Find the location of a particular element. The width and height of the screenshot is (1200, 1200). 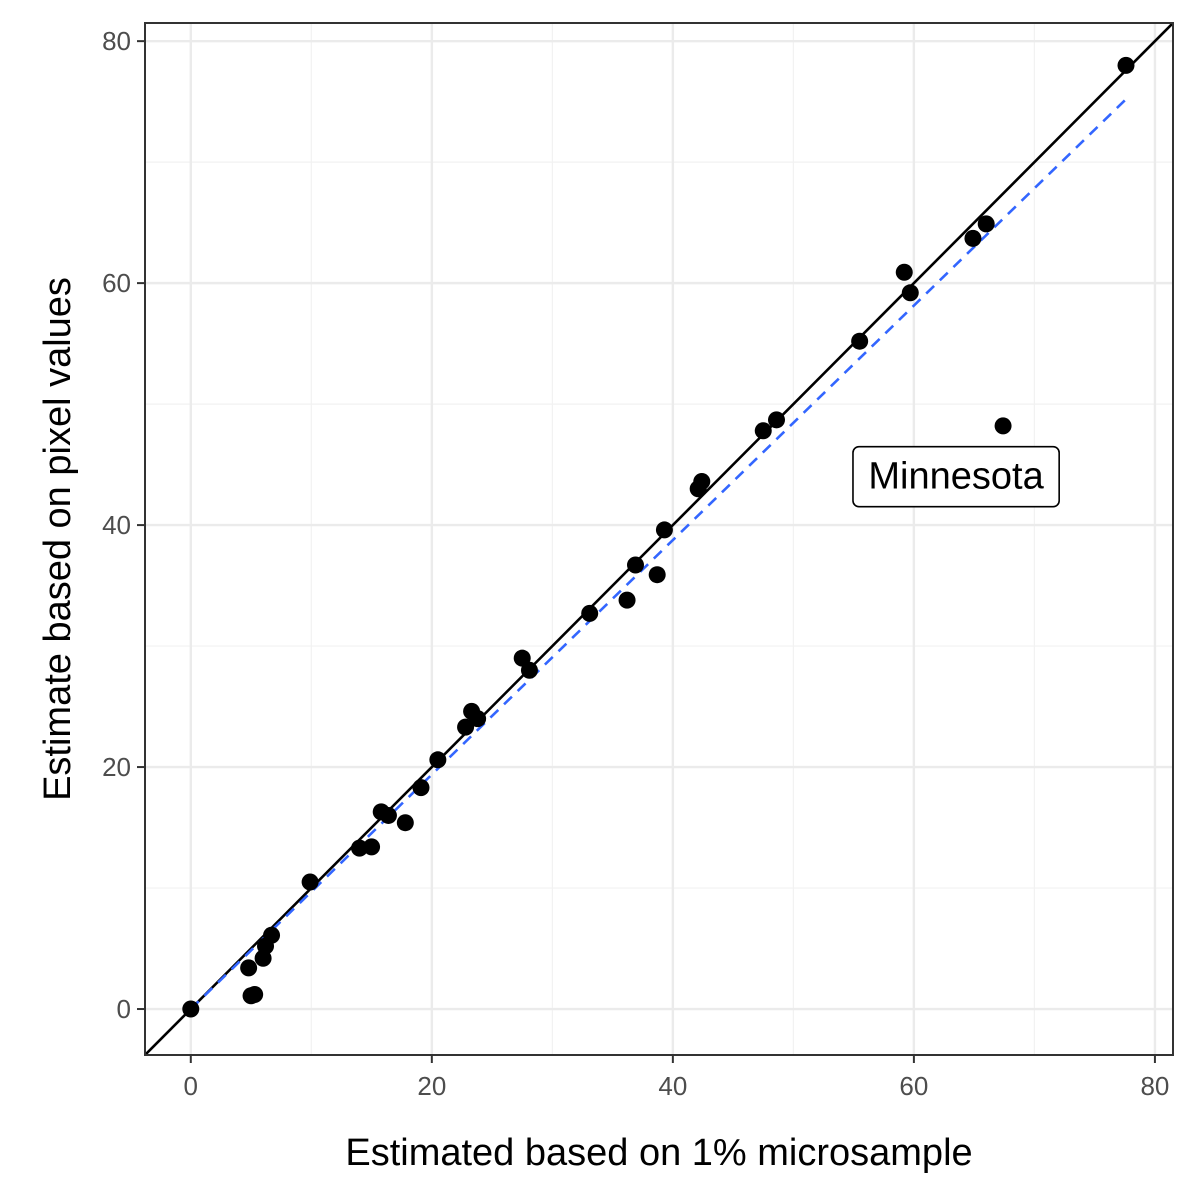

y-axis-ticks: 0 20 40 60 80 is located at coordinates (123, 525).